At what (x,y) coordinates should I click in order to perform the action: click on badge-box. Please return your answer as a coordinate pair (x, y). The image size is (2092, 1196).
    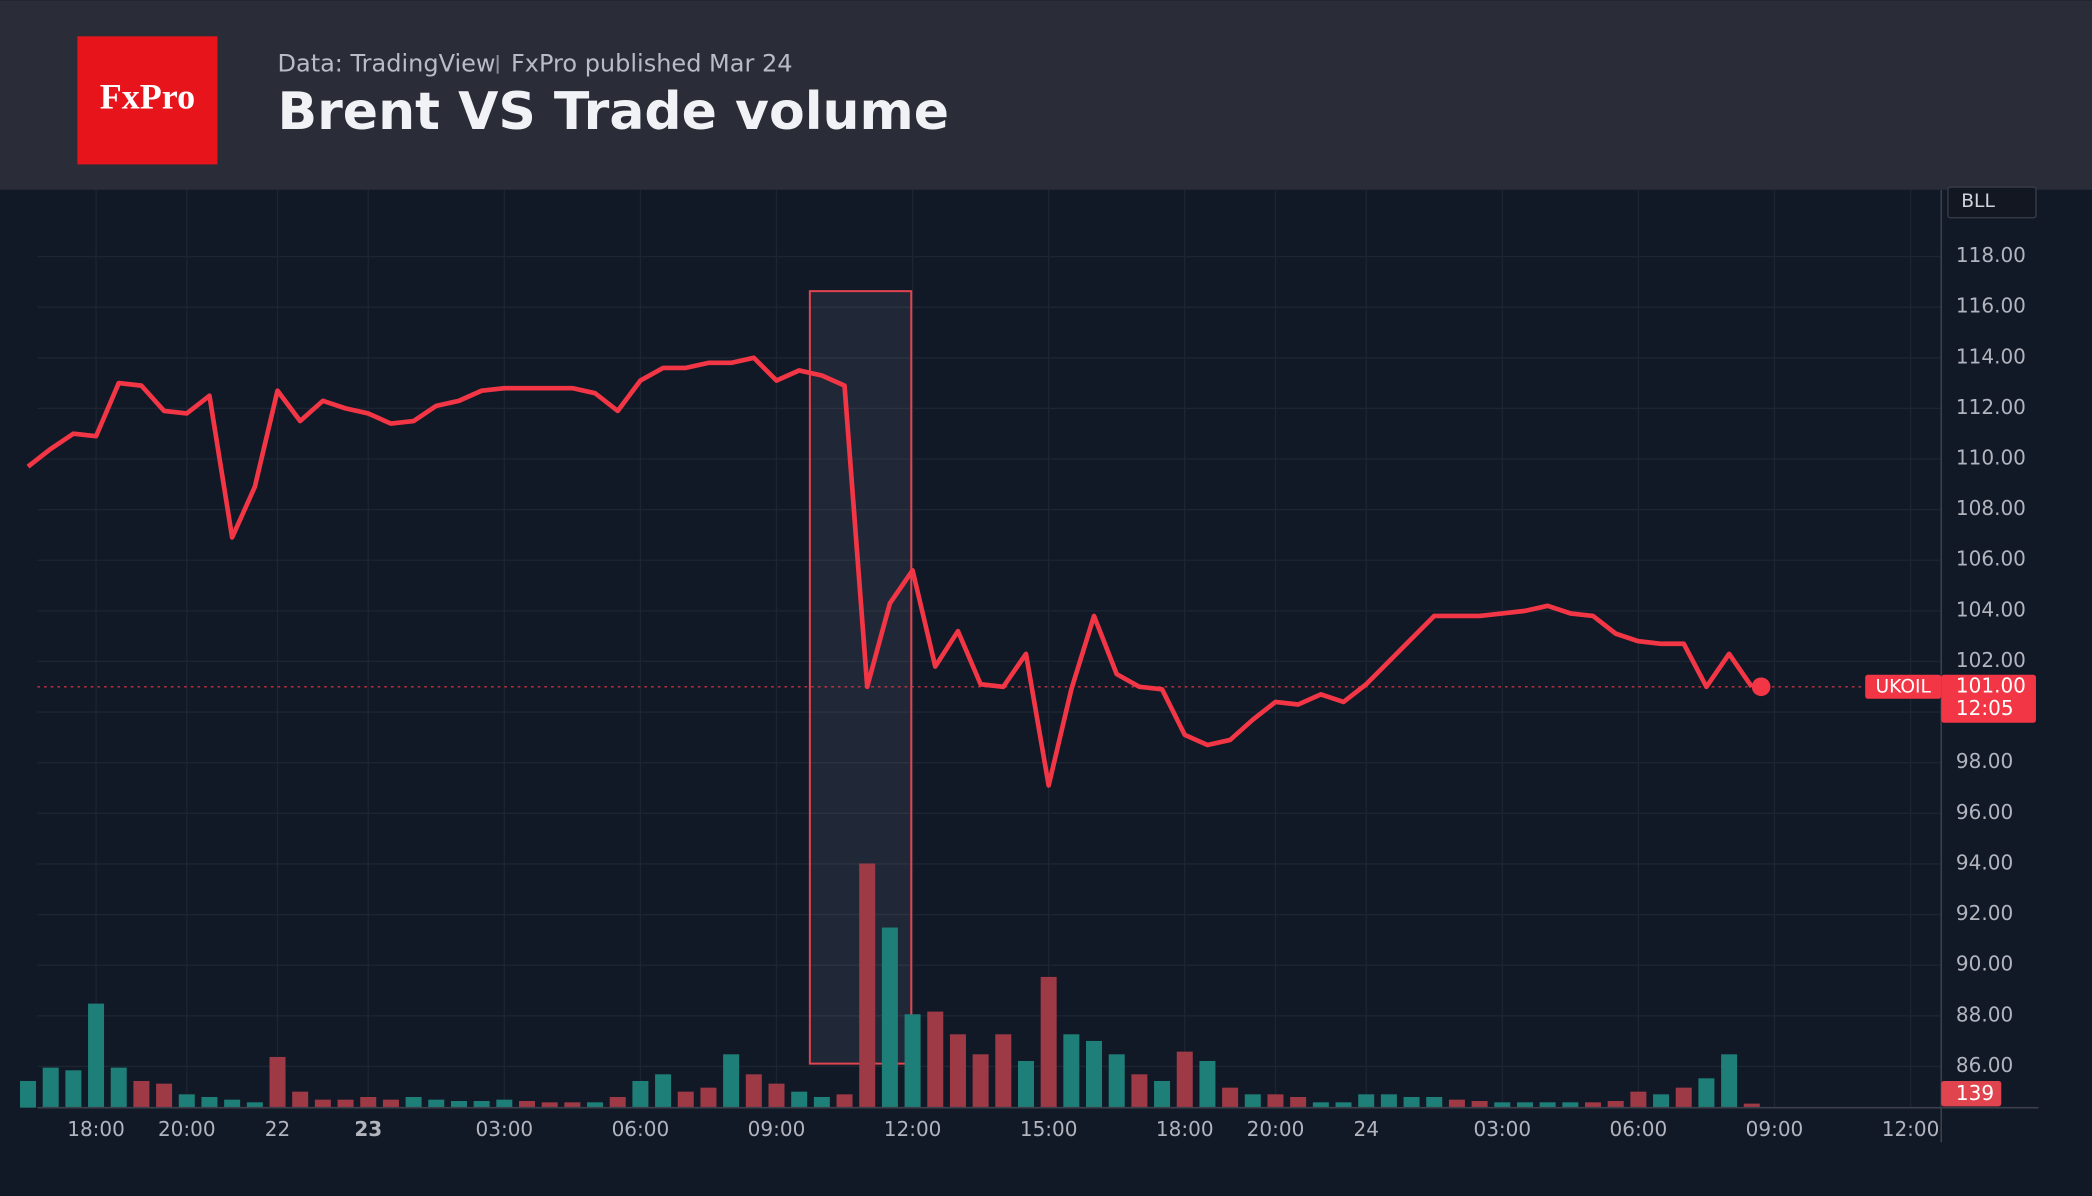
    Looking at the image, I should click on (1992, 202).